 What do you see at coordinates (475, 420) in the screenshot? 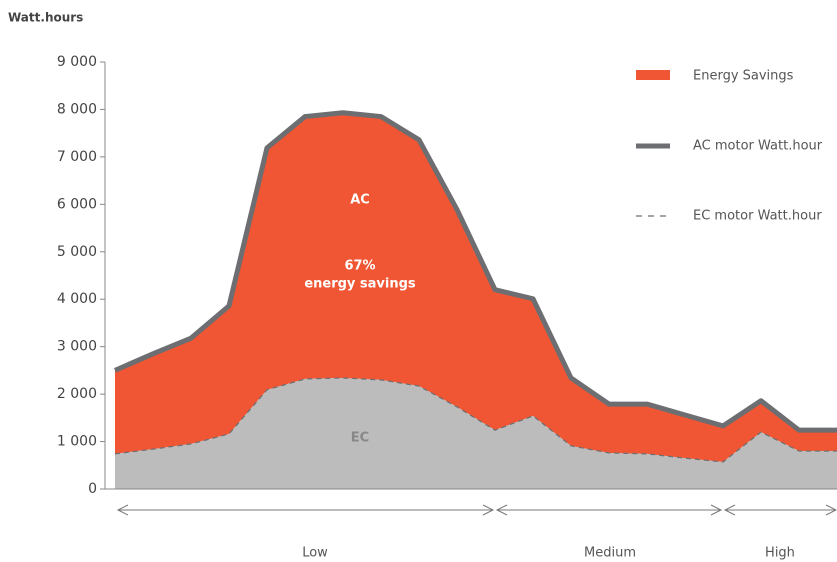
I see `ec-line` at bounding box center [475, 420].